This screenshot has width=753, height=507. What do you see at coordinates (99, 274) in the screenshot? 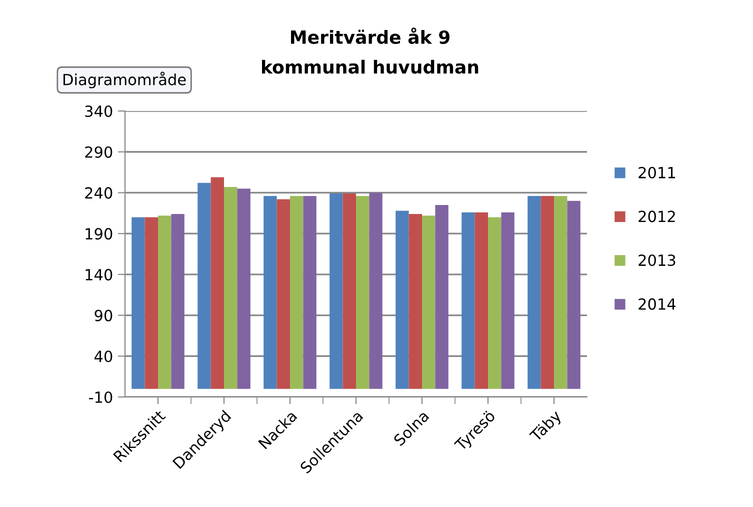
I see `y-tick-label: 140` at bounding box center [99, 274].